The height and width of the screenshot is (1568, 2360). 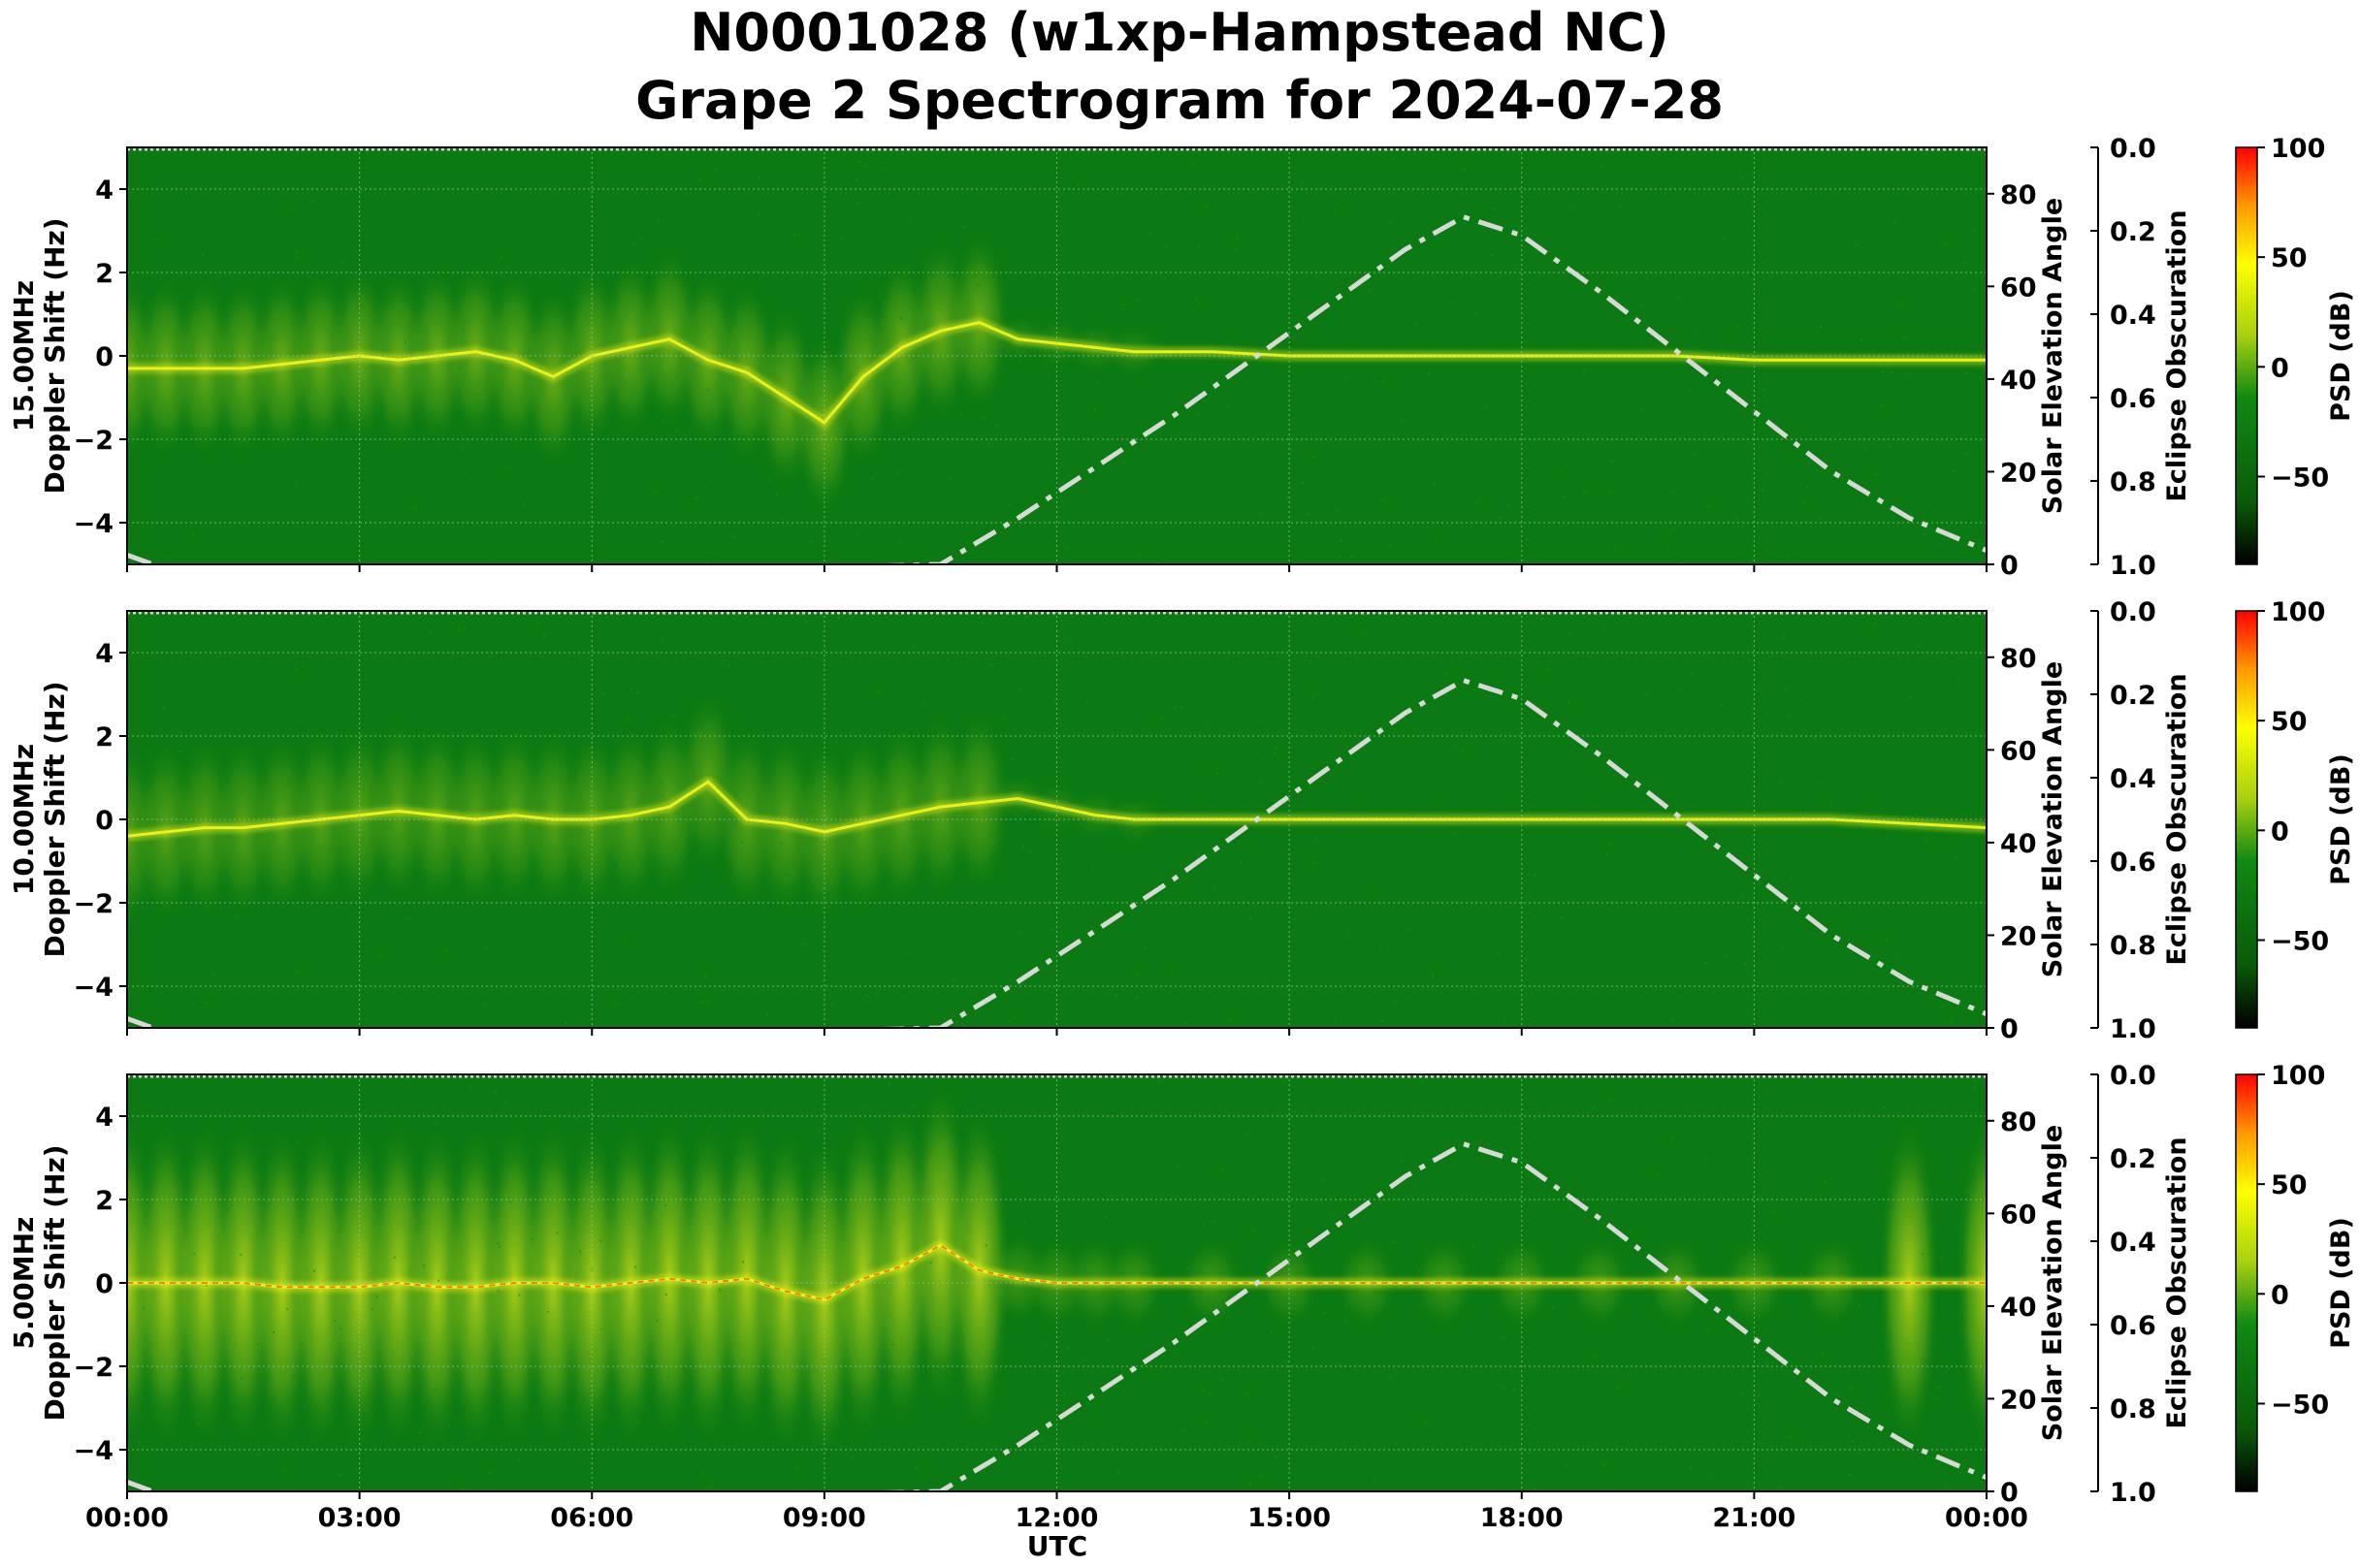 What do you see at coordinates (1986, 1518) in the screenshot?
I see `x-tick-label: 00:00` at bounding box center [1986, 1518].